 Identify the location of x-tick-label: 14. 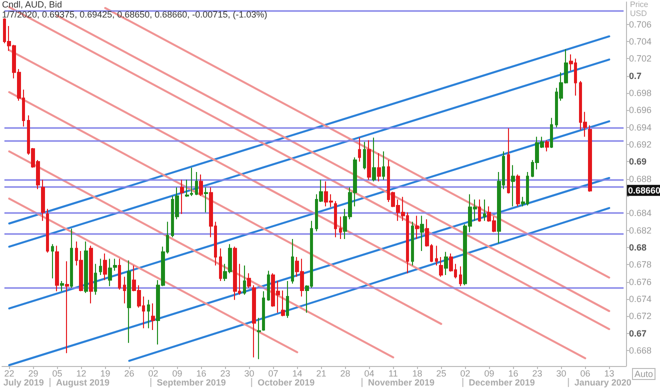
(297, 373).